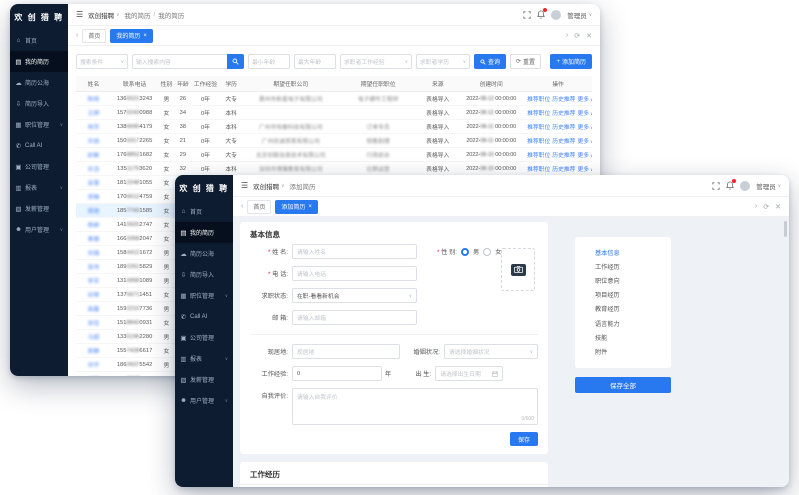 The height and width of the screenshot is (495, 799). Describe the element at coordinates (354, 273) in the screenshot. I see `phone-input: 请输入电话` at that location.